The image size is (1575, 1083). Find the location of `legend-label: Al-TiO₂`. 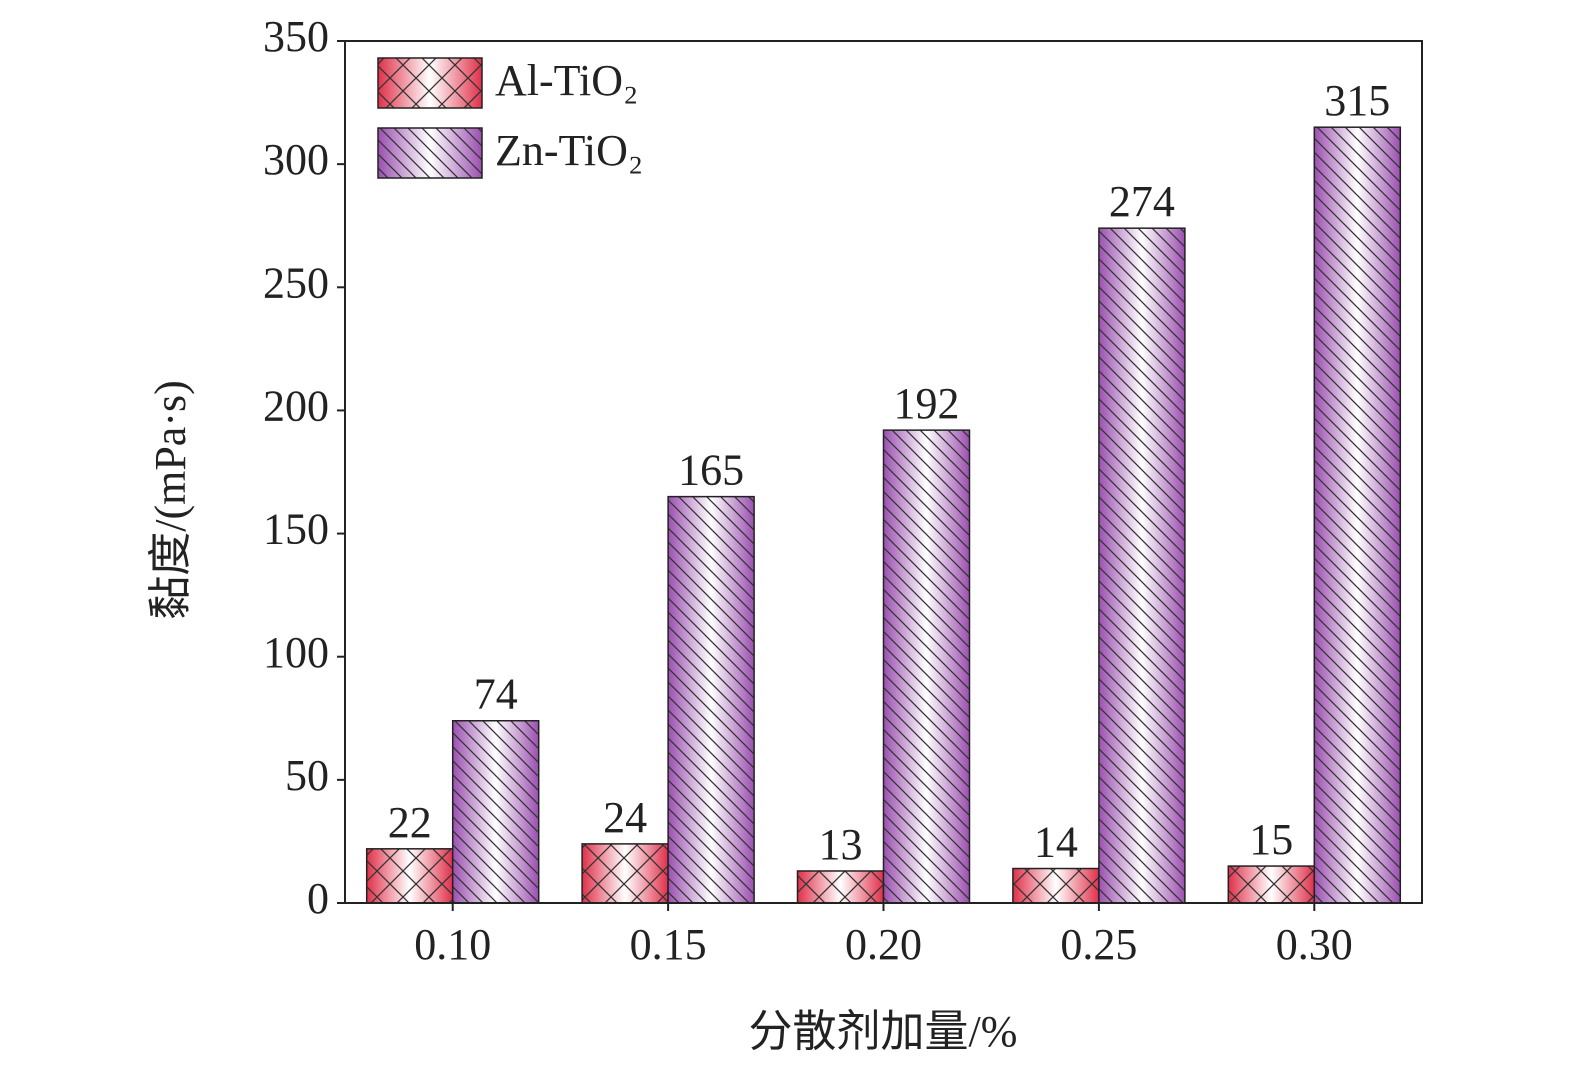

legend-label: Al-TiO₂ is located at coordinates (566, 80).